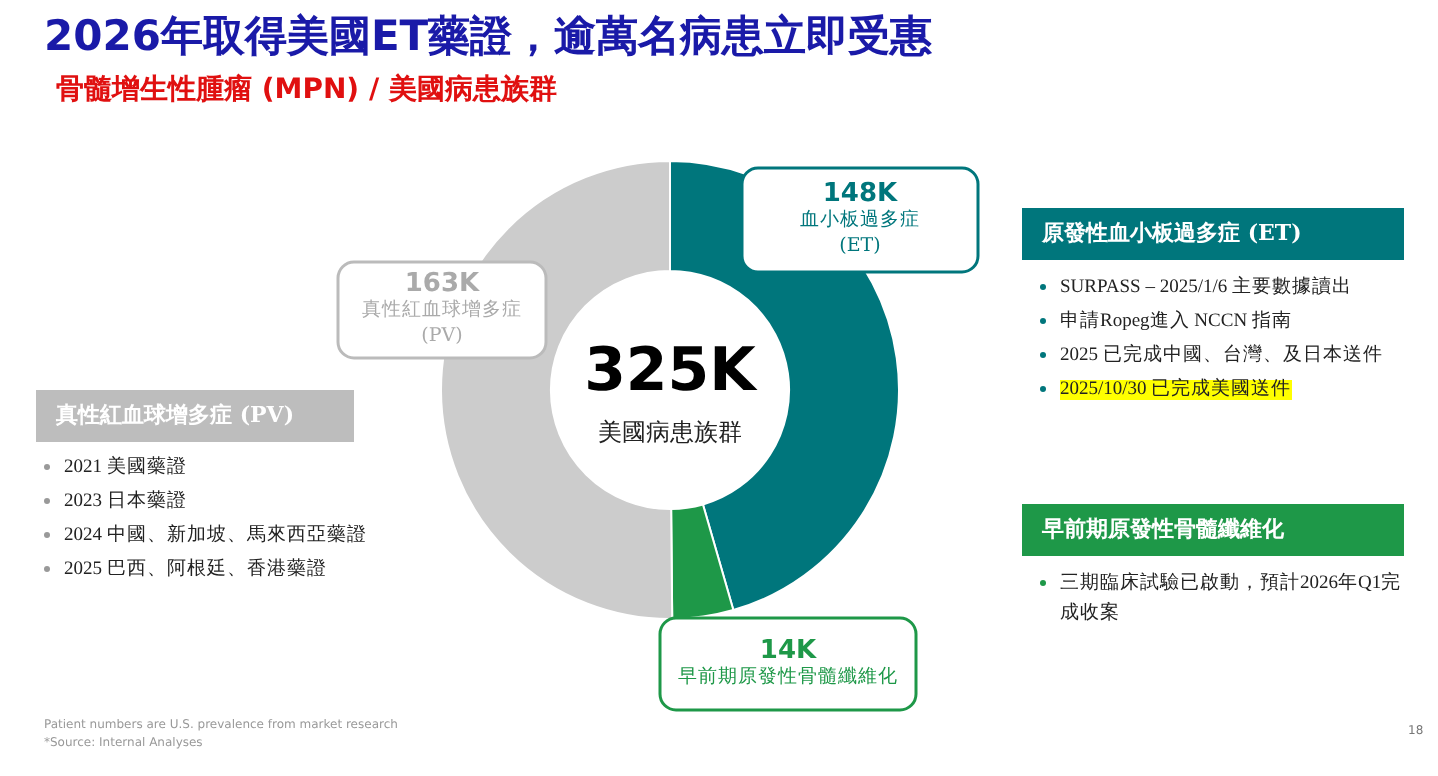  I want to click on text: 早前期原發性骨髓纖維化, so click(1213, 530).